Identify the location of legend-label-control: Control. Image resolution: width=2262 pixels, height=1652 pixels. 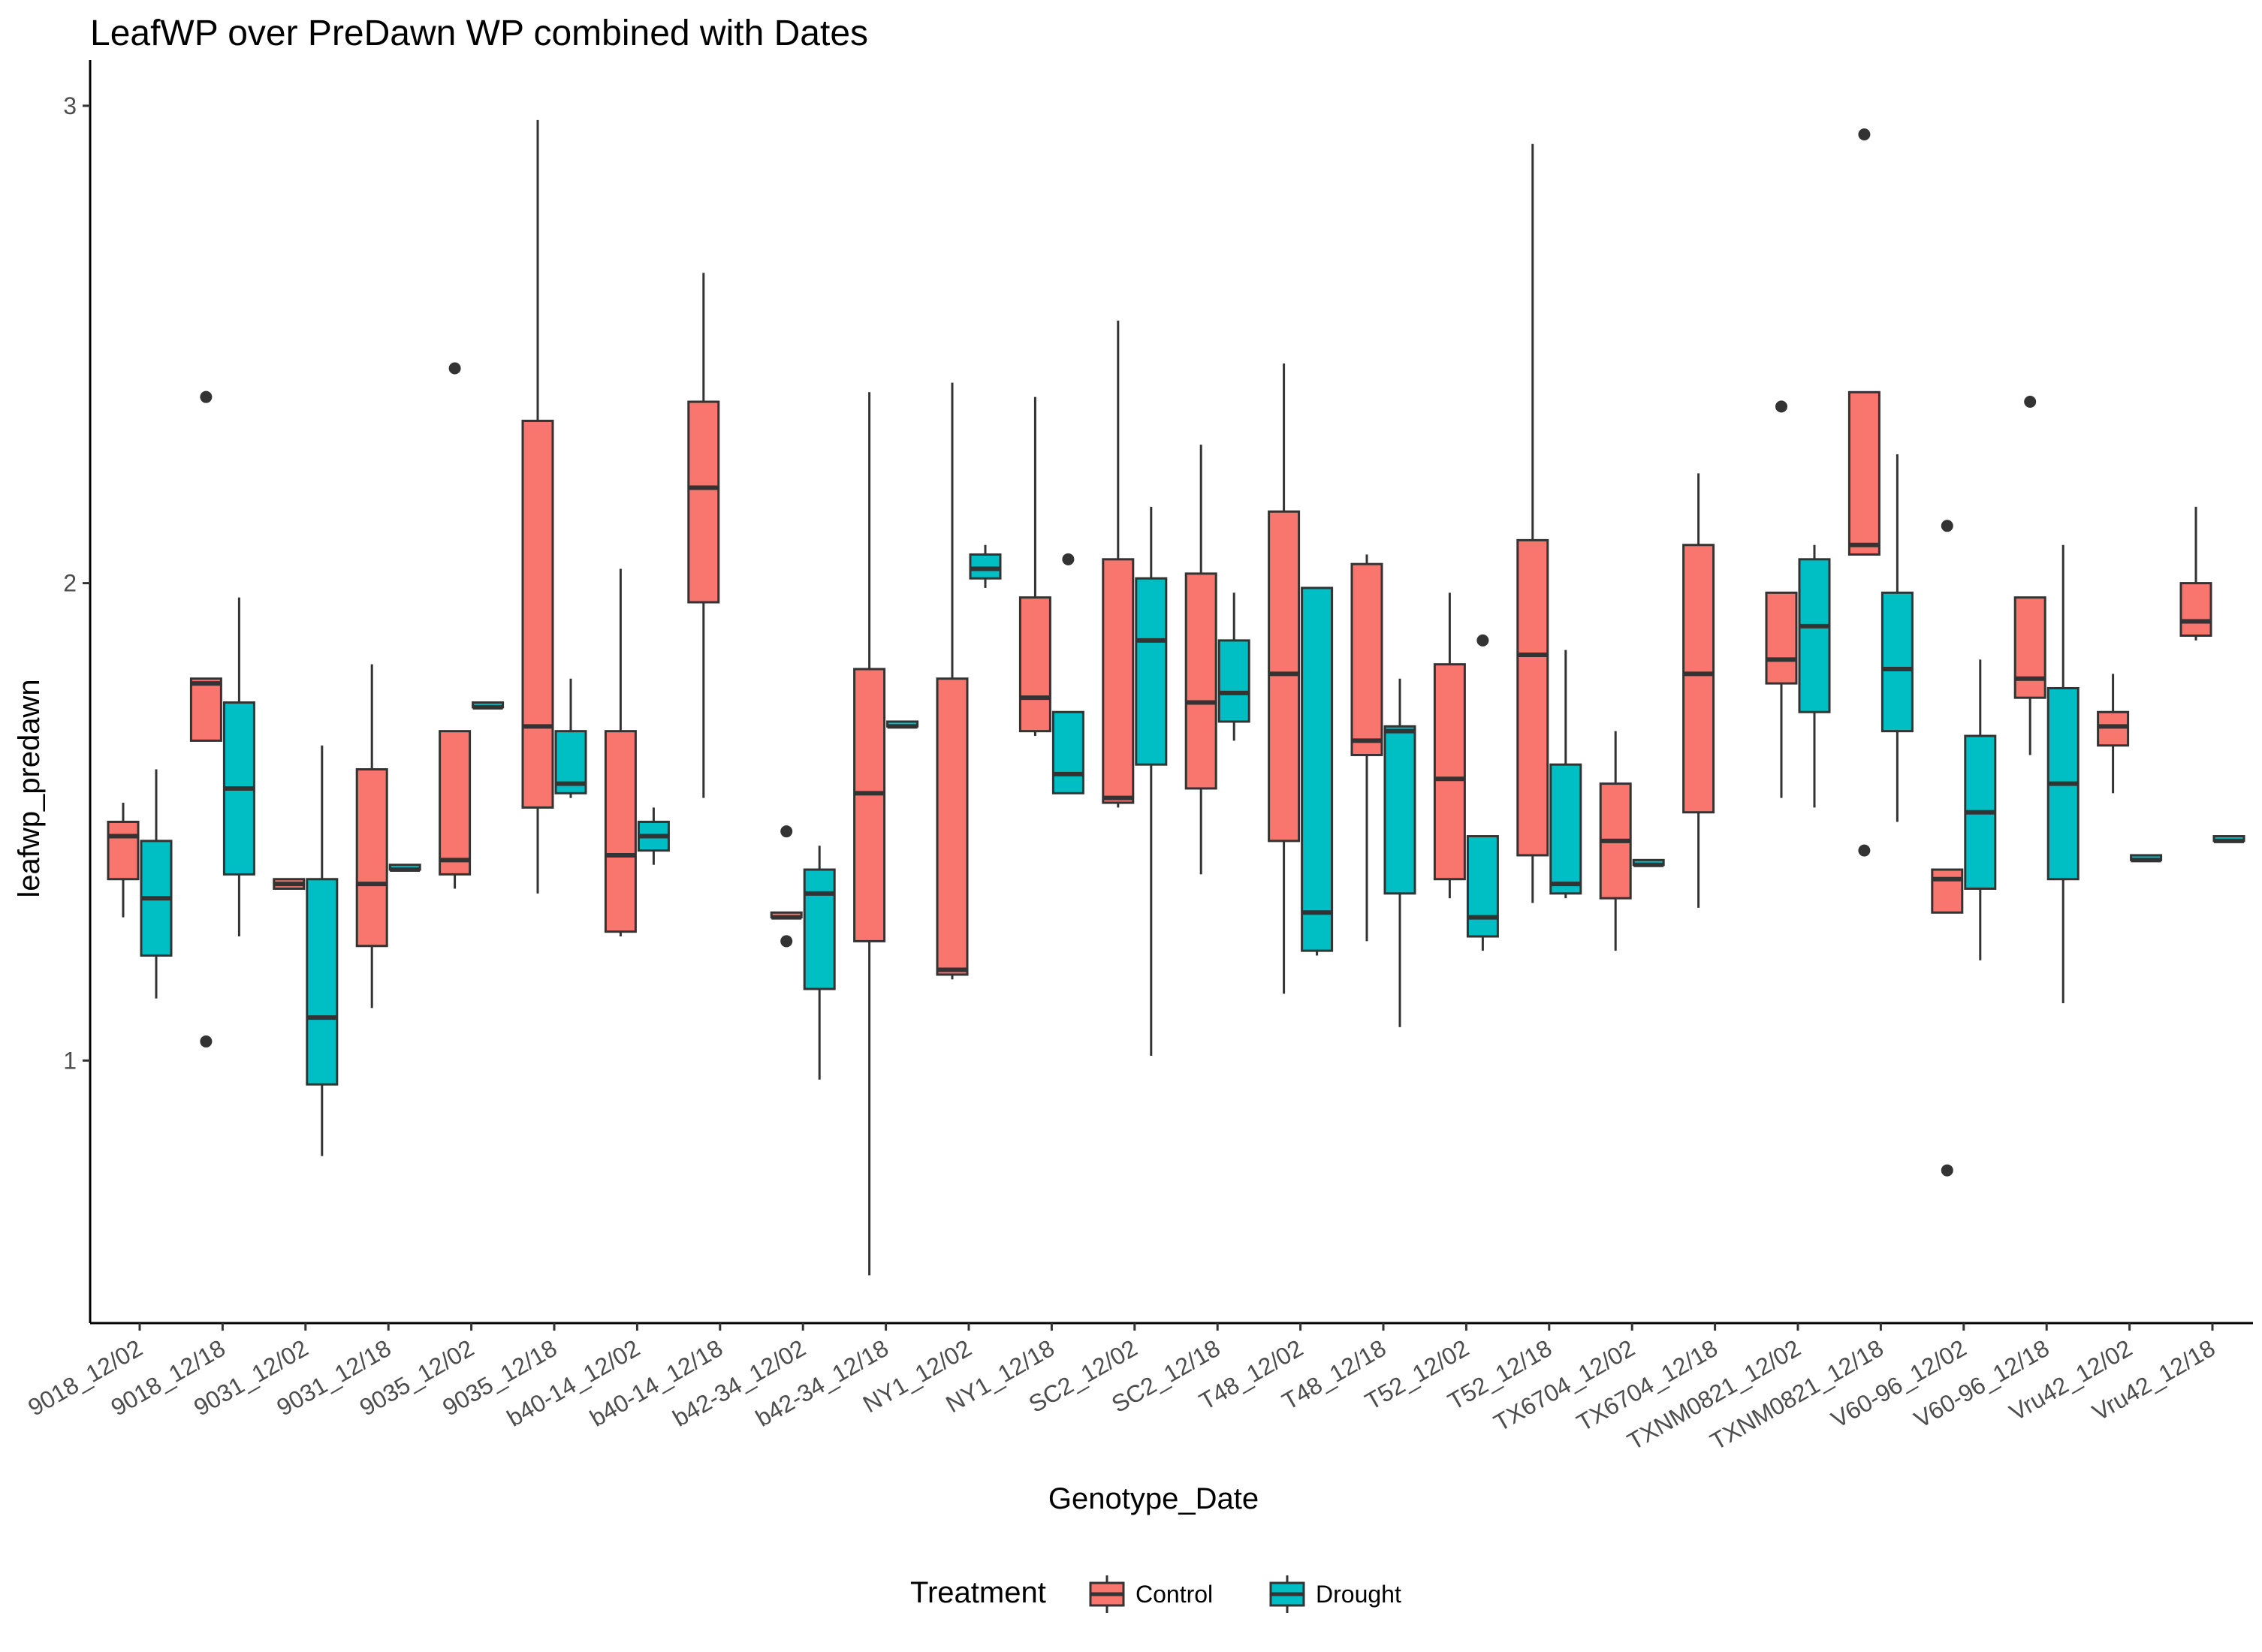
(1174, 1594).